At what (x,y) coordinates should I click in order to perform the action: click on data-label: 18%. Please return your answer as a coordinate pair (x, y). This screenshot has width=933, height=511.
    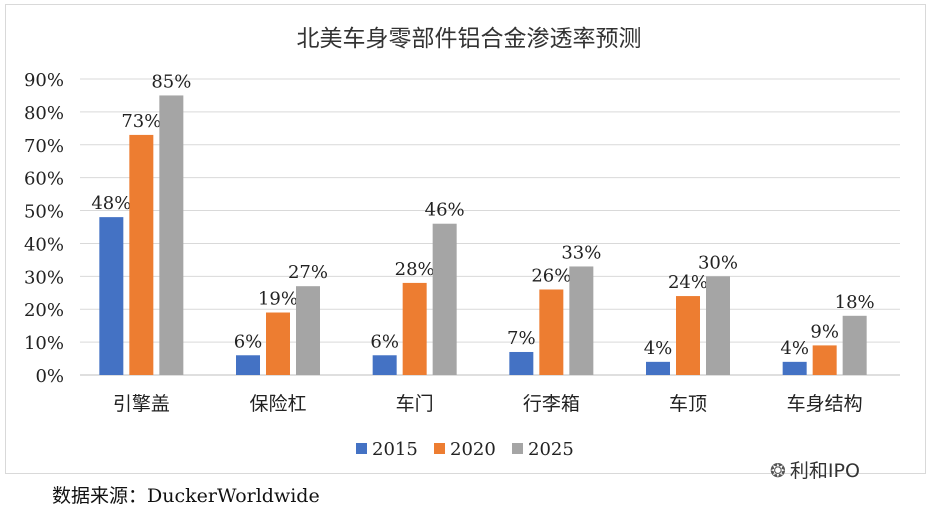
    Looking at the image, I should click on (855, 302).